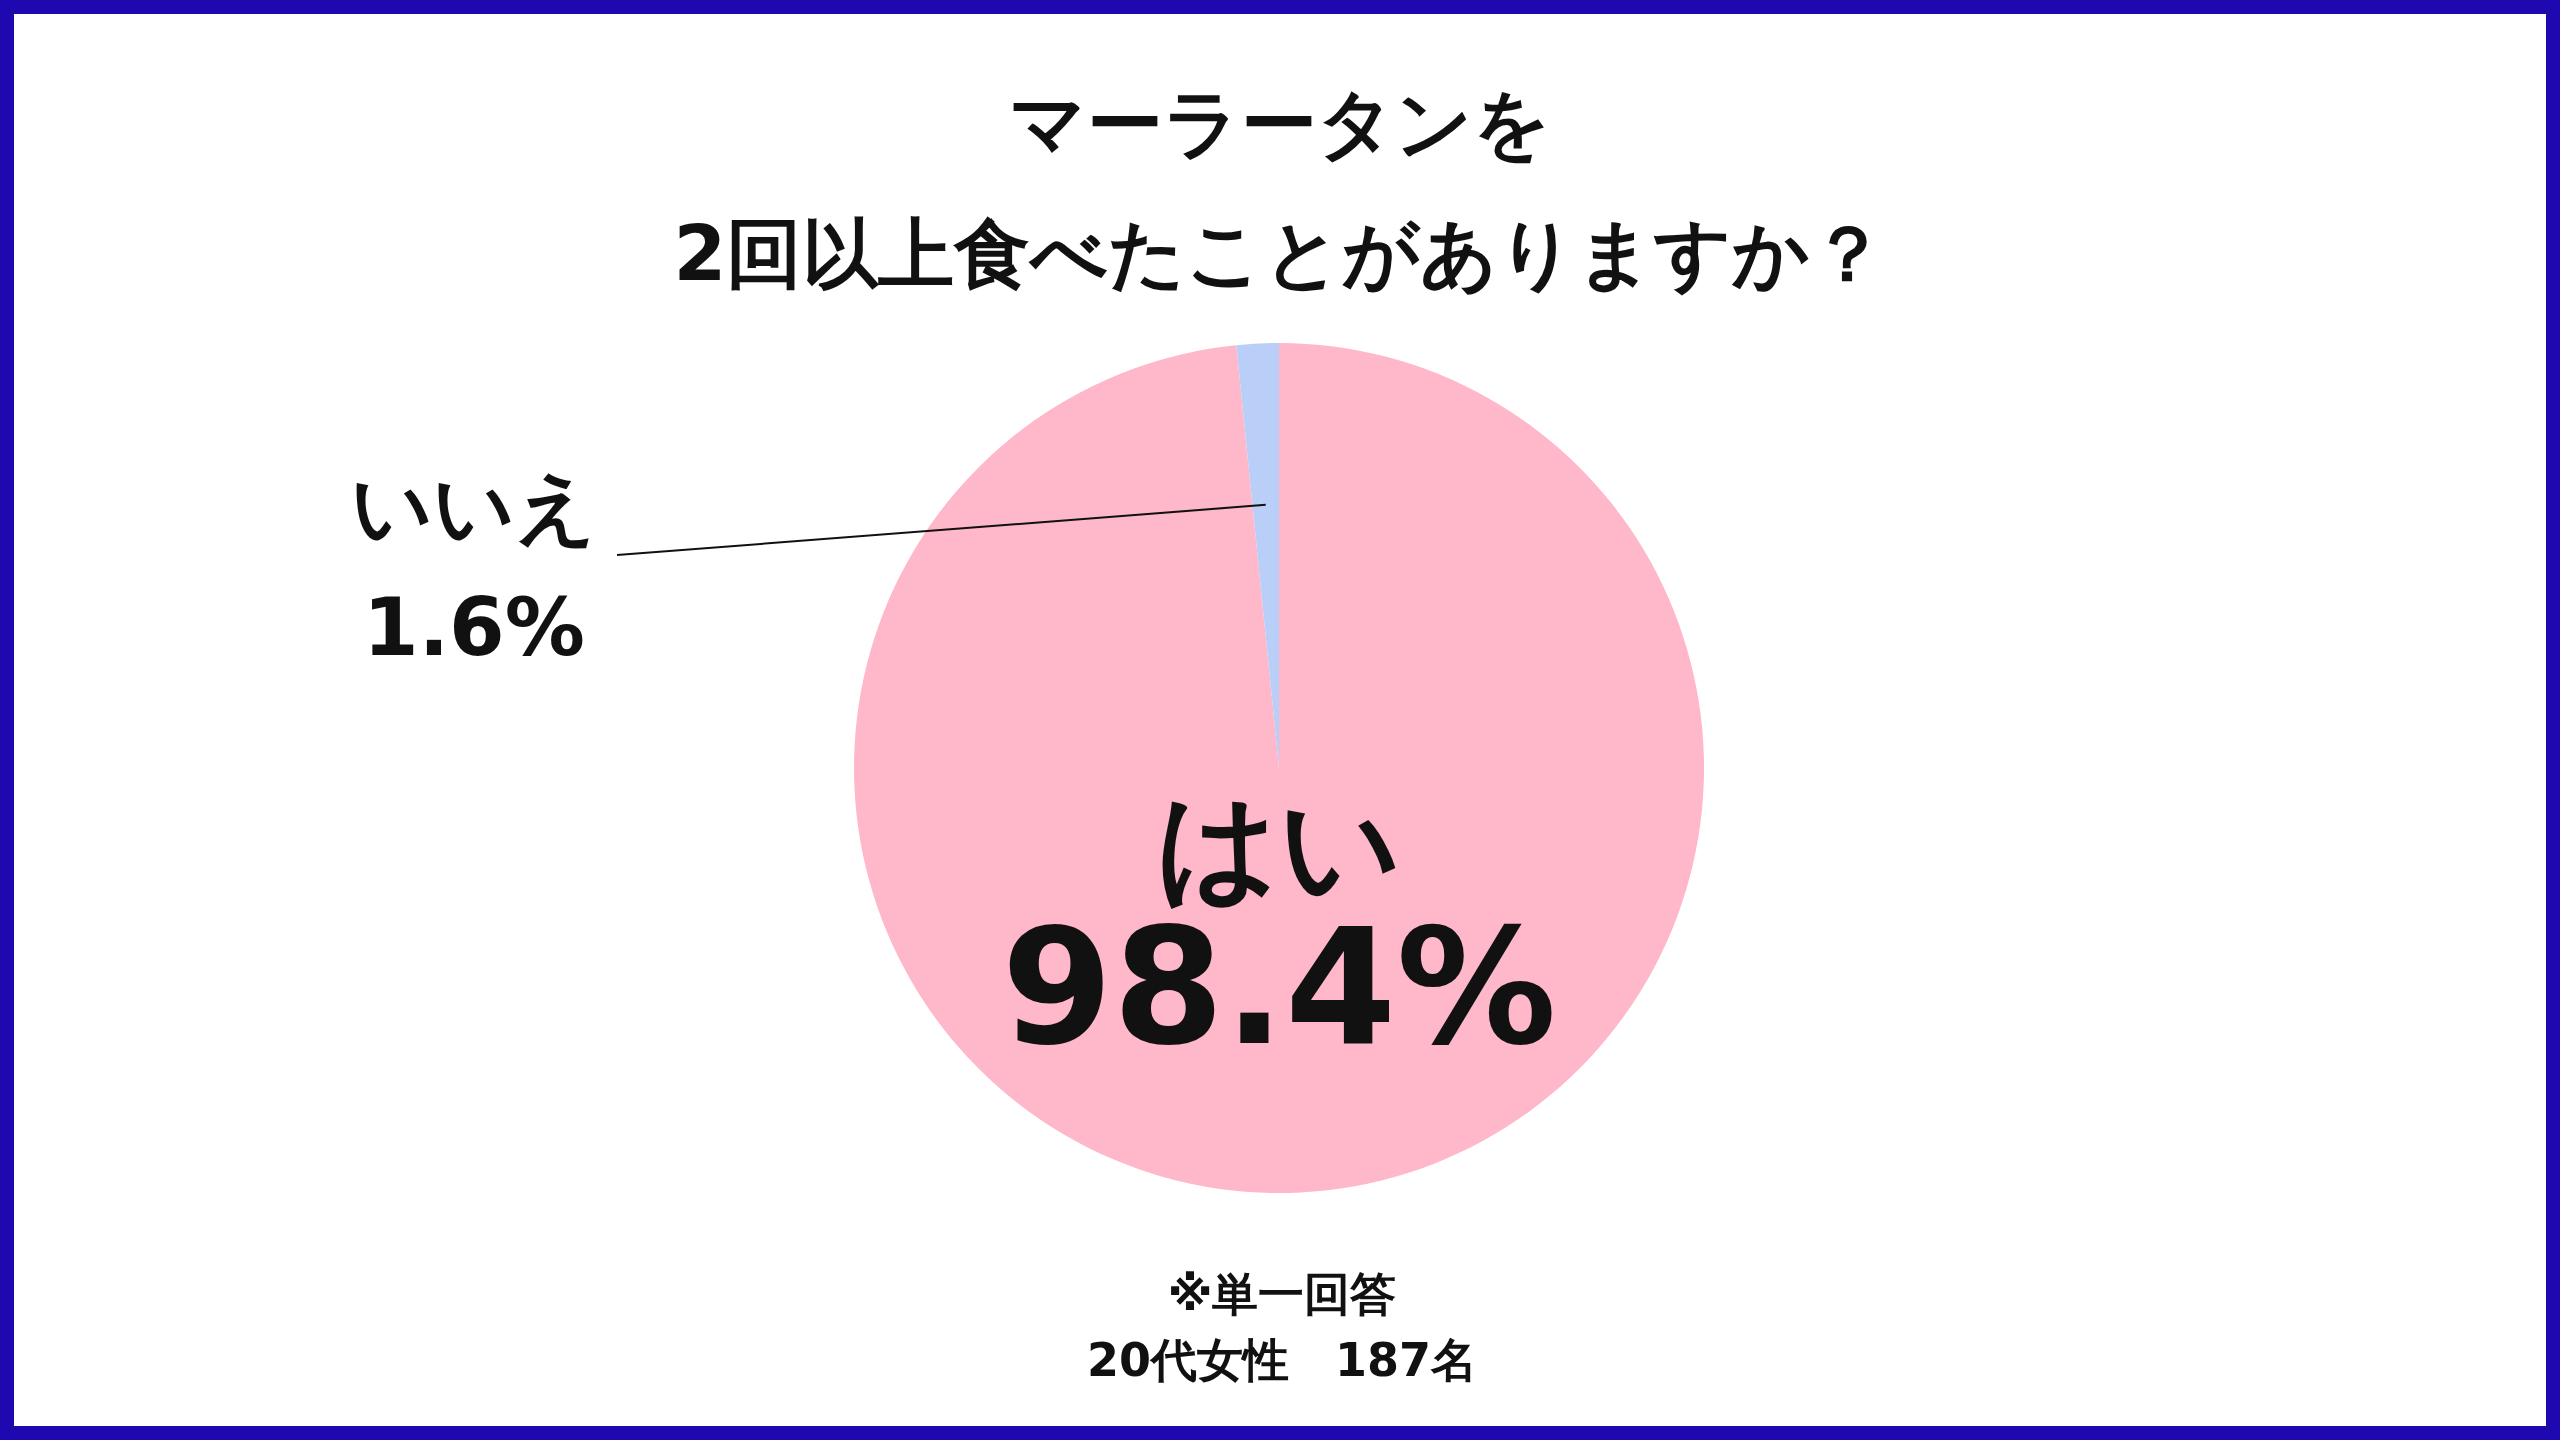 This screenshot has height=1440, width=2560. Describe the element at coordinates (1280, 123) in the screenshot. I see `chart-title: マーラータンを` at that location.